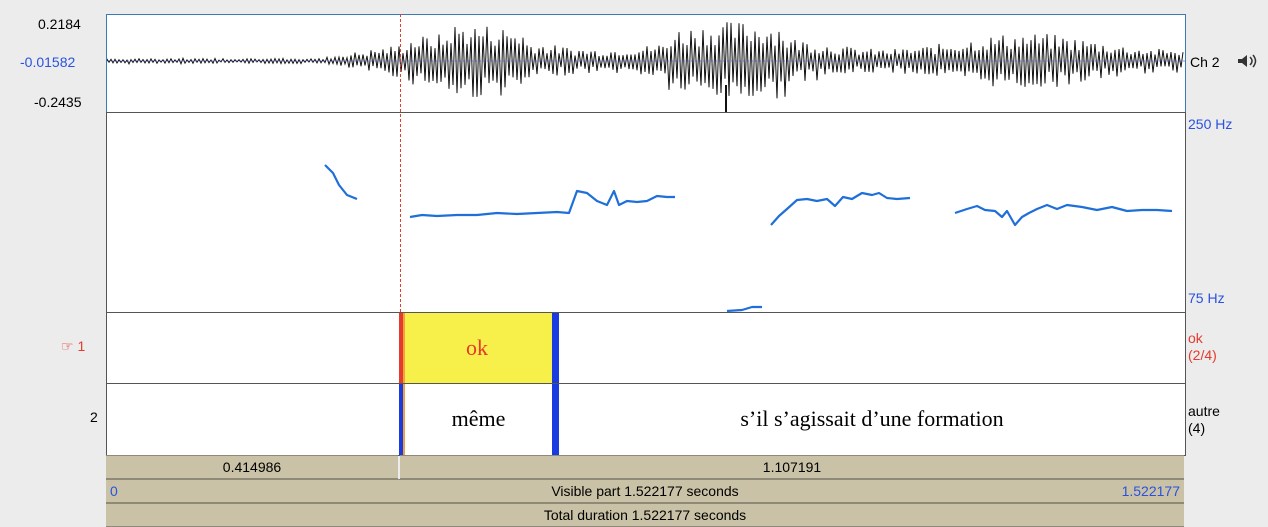 This screenshot has width=1268, height=527. Describe the element at coordinates (872, 418) in the screenshot. I see `tier2-interval-phrase: s’il s’agissait d’une formation` at that location.